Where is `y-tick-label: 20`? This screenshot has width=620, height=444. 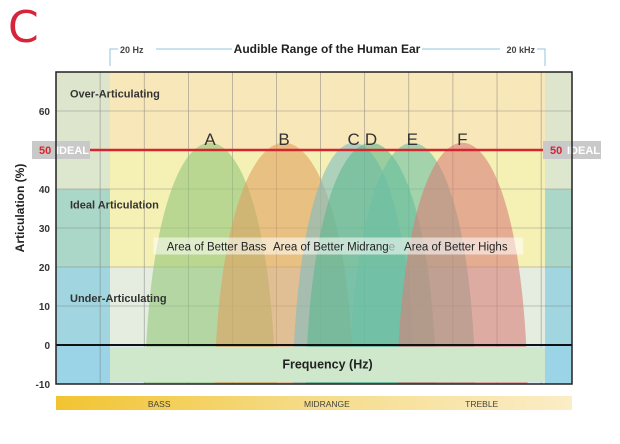 y-tick-label: 20 is located at coordinates (45, 268).